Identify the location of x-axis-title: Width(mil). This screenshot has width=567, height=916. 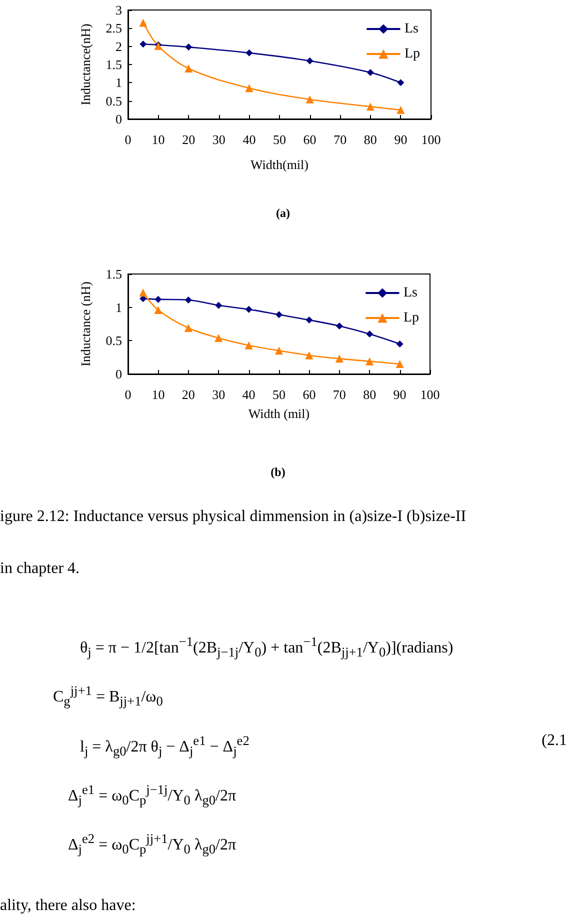
(279, 164).